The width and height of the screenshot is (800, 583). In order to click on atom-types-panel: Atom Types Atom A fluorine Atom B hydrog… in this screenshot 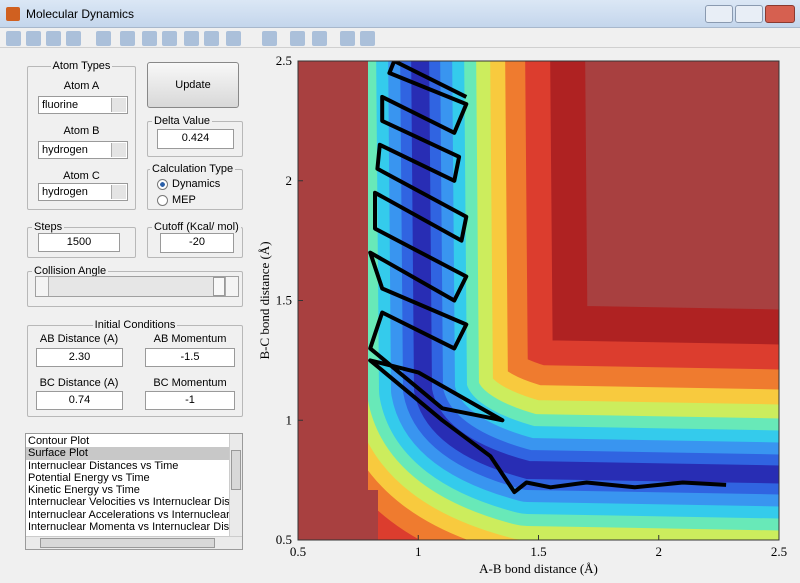, I will do `click(81, 135)`.